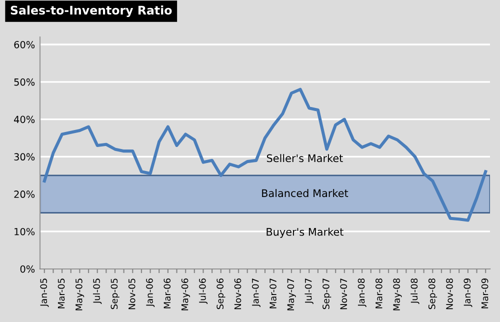 The height and width of the screenshot is (322, 500). I want to click on x-tick-label: Jan-09, so click(468, 293).